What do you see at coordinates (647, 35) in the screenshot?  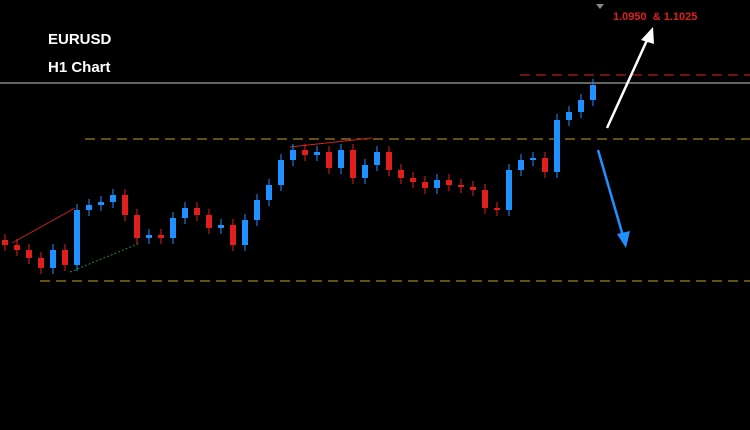 I see `up-arrow-head` at bounding box center [647, 35].